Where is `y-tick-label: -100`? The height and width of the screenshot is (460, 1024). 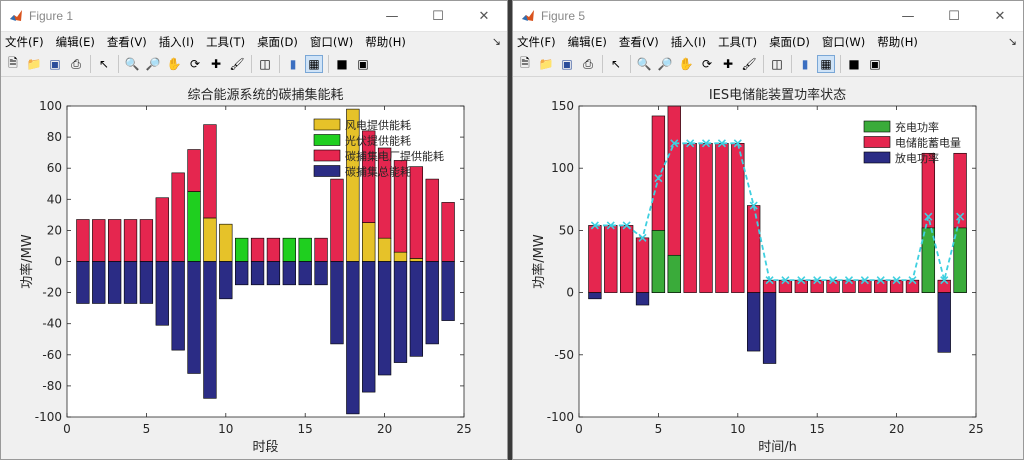
y-tick-label: -100 is located at coordinates (560, 417).